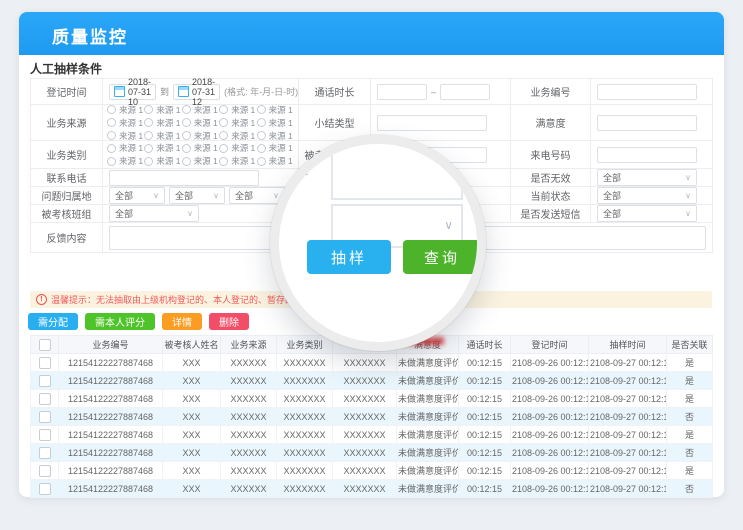 This screenshot has width=743, height=530. I want to click on select-all-checkbox, so click(44, 344).